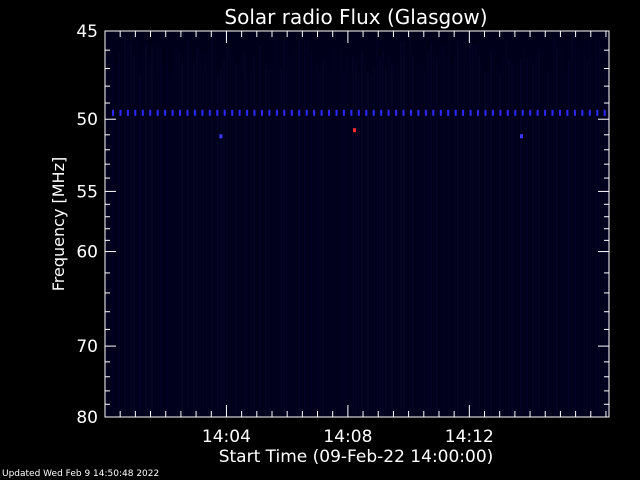  I want to click on bright-spot, so click(354, 130).